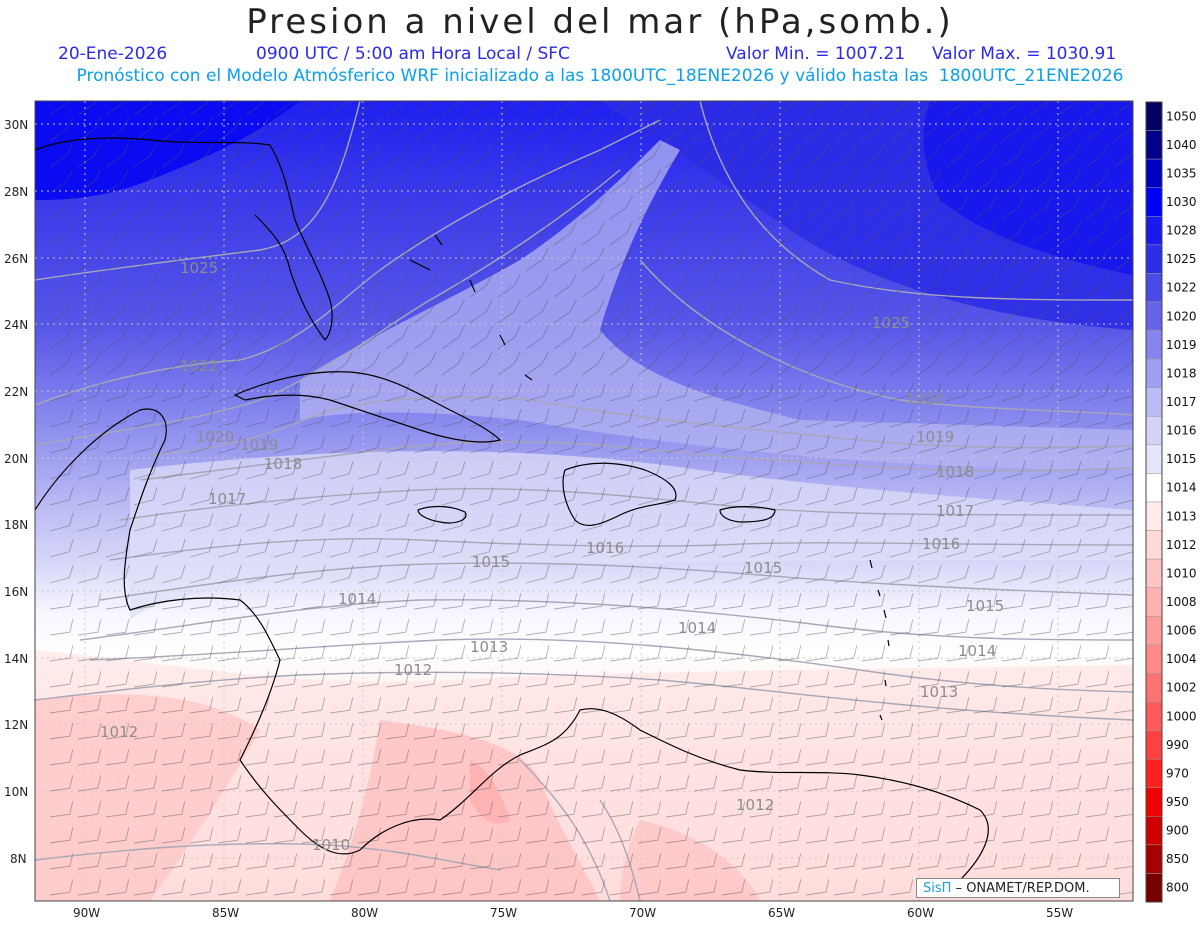 This screenshot has height=927, width=1200. Describe the element at coordinates (503, 913) in the screenshot. I see `lon-label: 75W` at that location.